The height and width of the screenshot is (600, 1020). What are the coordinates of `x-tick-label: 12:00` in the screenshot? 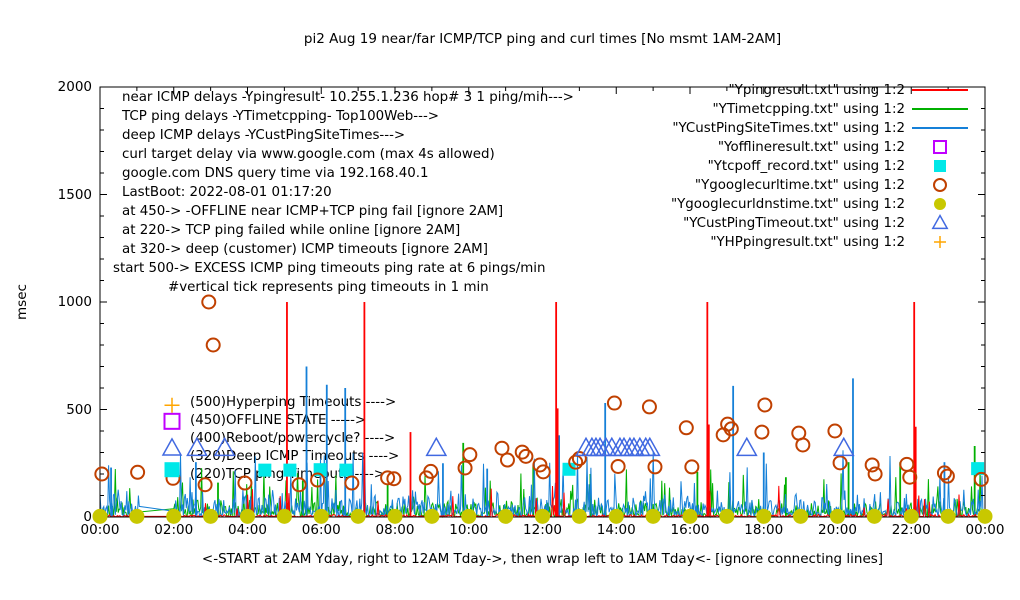 It's located at (542, 530).